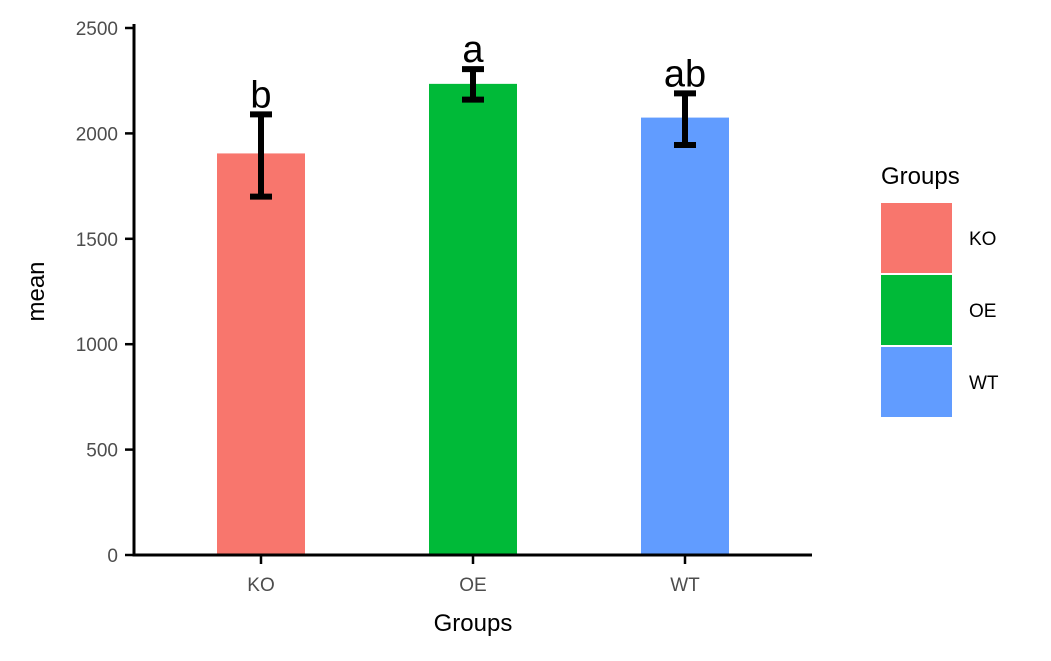  I want to click on legend: Groups KO OE WT, so click(940, 290).